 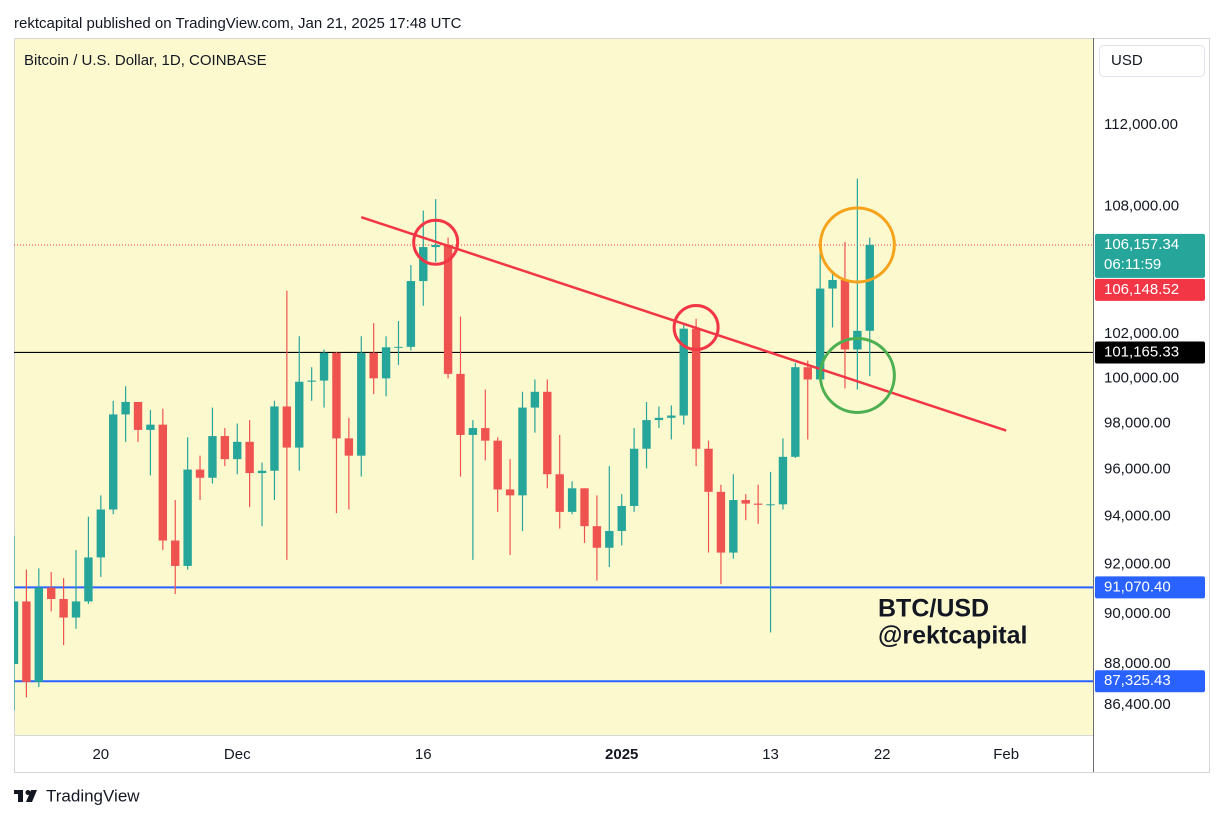 I want to click on y-tick-label: 96,000.00, so click(x=1137, y=469).